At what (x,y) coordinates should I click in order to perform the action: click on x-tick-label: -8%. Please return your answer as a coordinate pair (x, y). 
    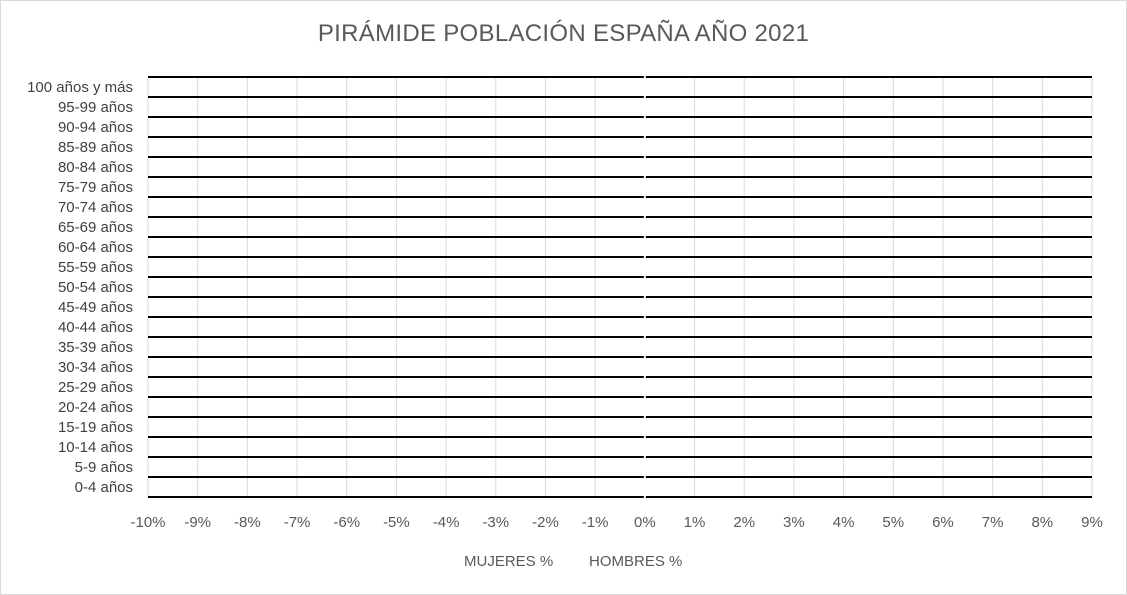
    Looking at the image, I should click on (247, 522).